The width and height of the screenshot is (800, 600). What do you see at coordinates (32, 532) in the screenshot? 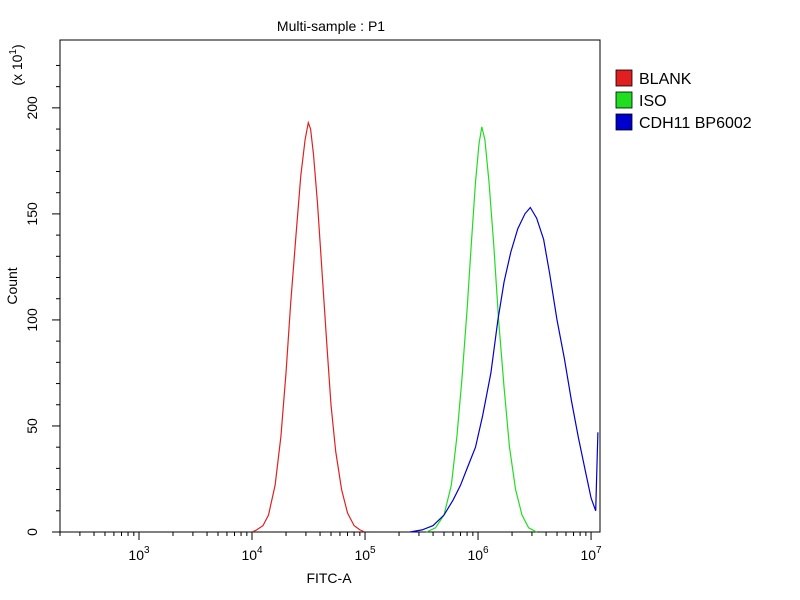
I see `y-tick-label: 0` at bounding box center [32, 532].